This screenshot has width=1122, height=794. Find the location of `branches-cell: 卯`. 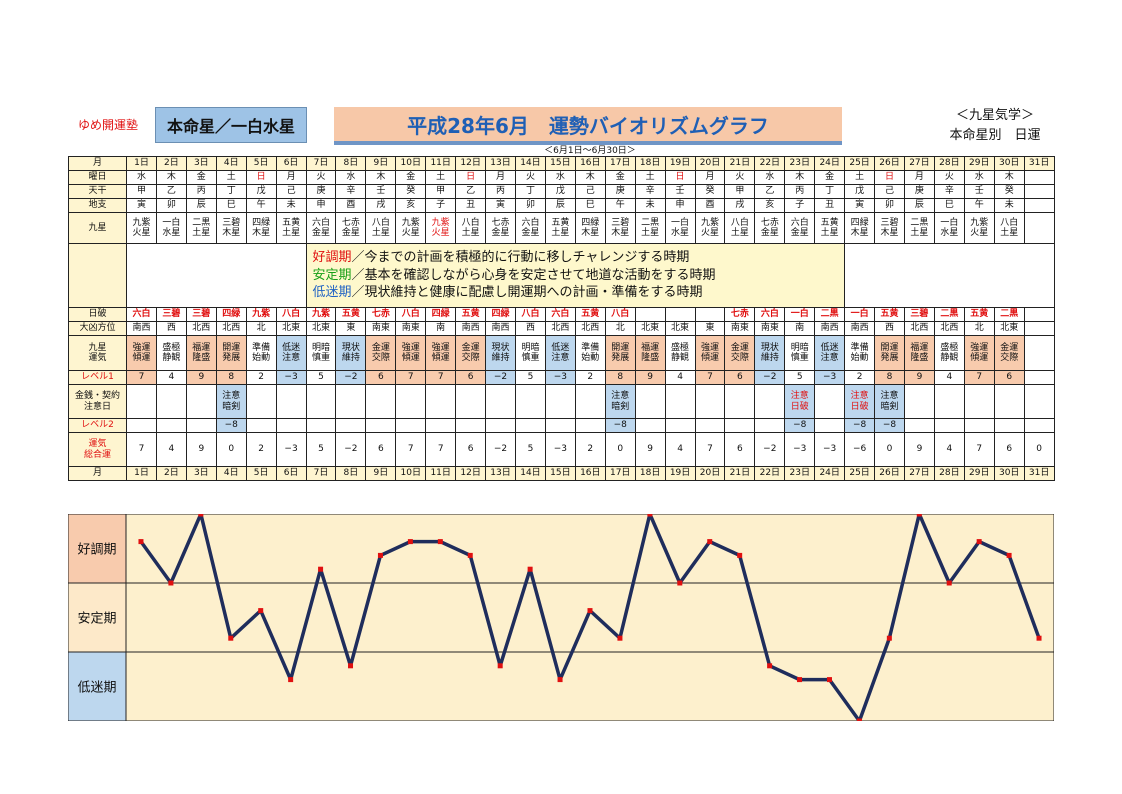

branches-cell: 卯 is located at coordinates (171, 205).